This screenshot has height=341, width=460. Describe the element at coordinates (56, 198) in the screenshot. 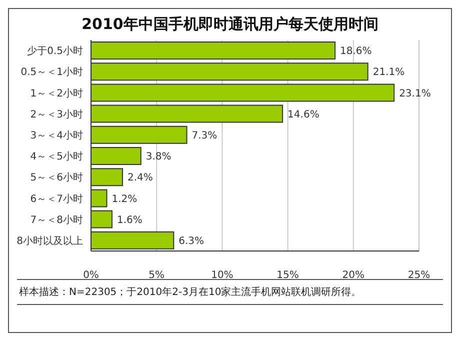

I see `y-tick-label: 6～＜7小时` at that location.